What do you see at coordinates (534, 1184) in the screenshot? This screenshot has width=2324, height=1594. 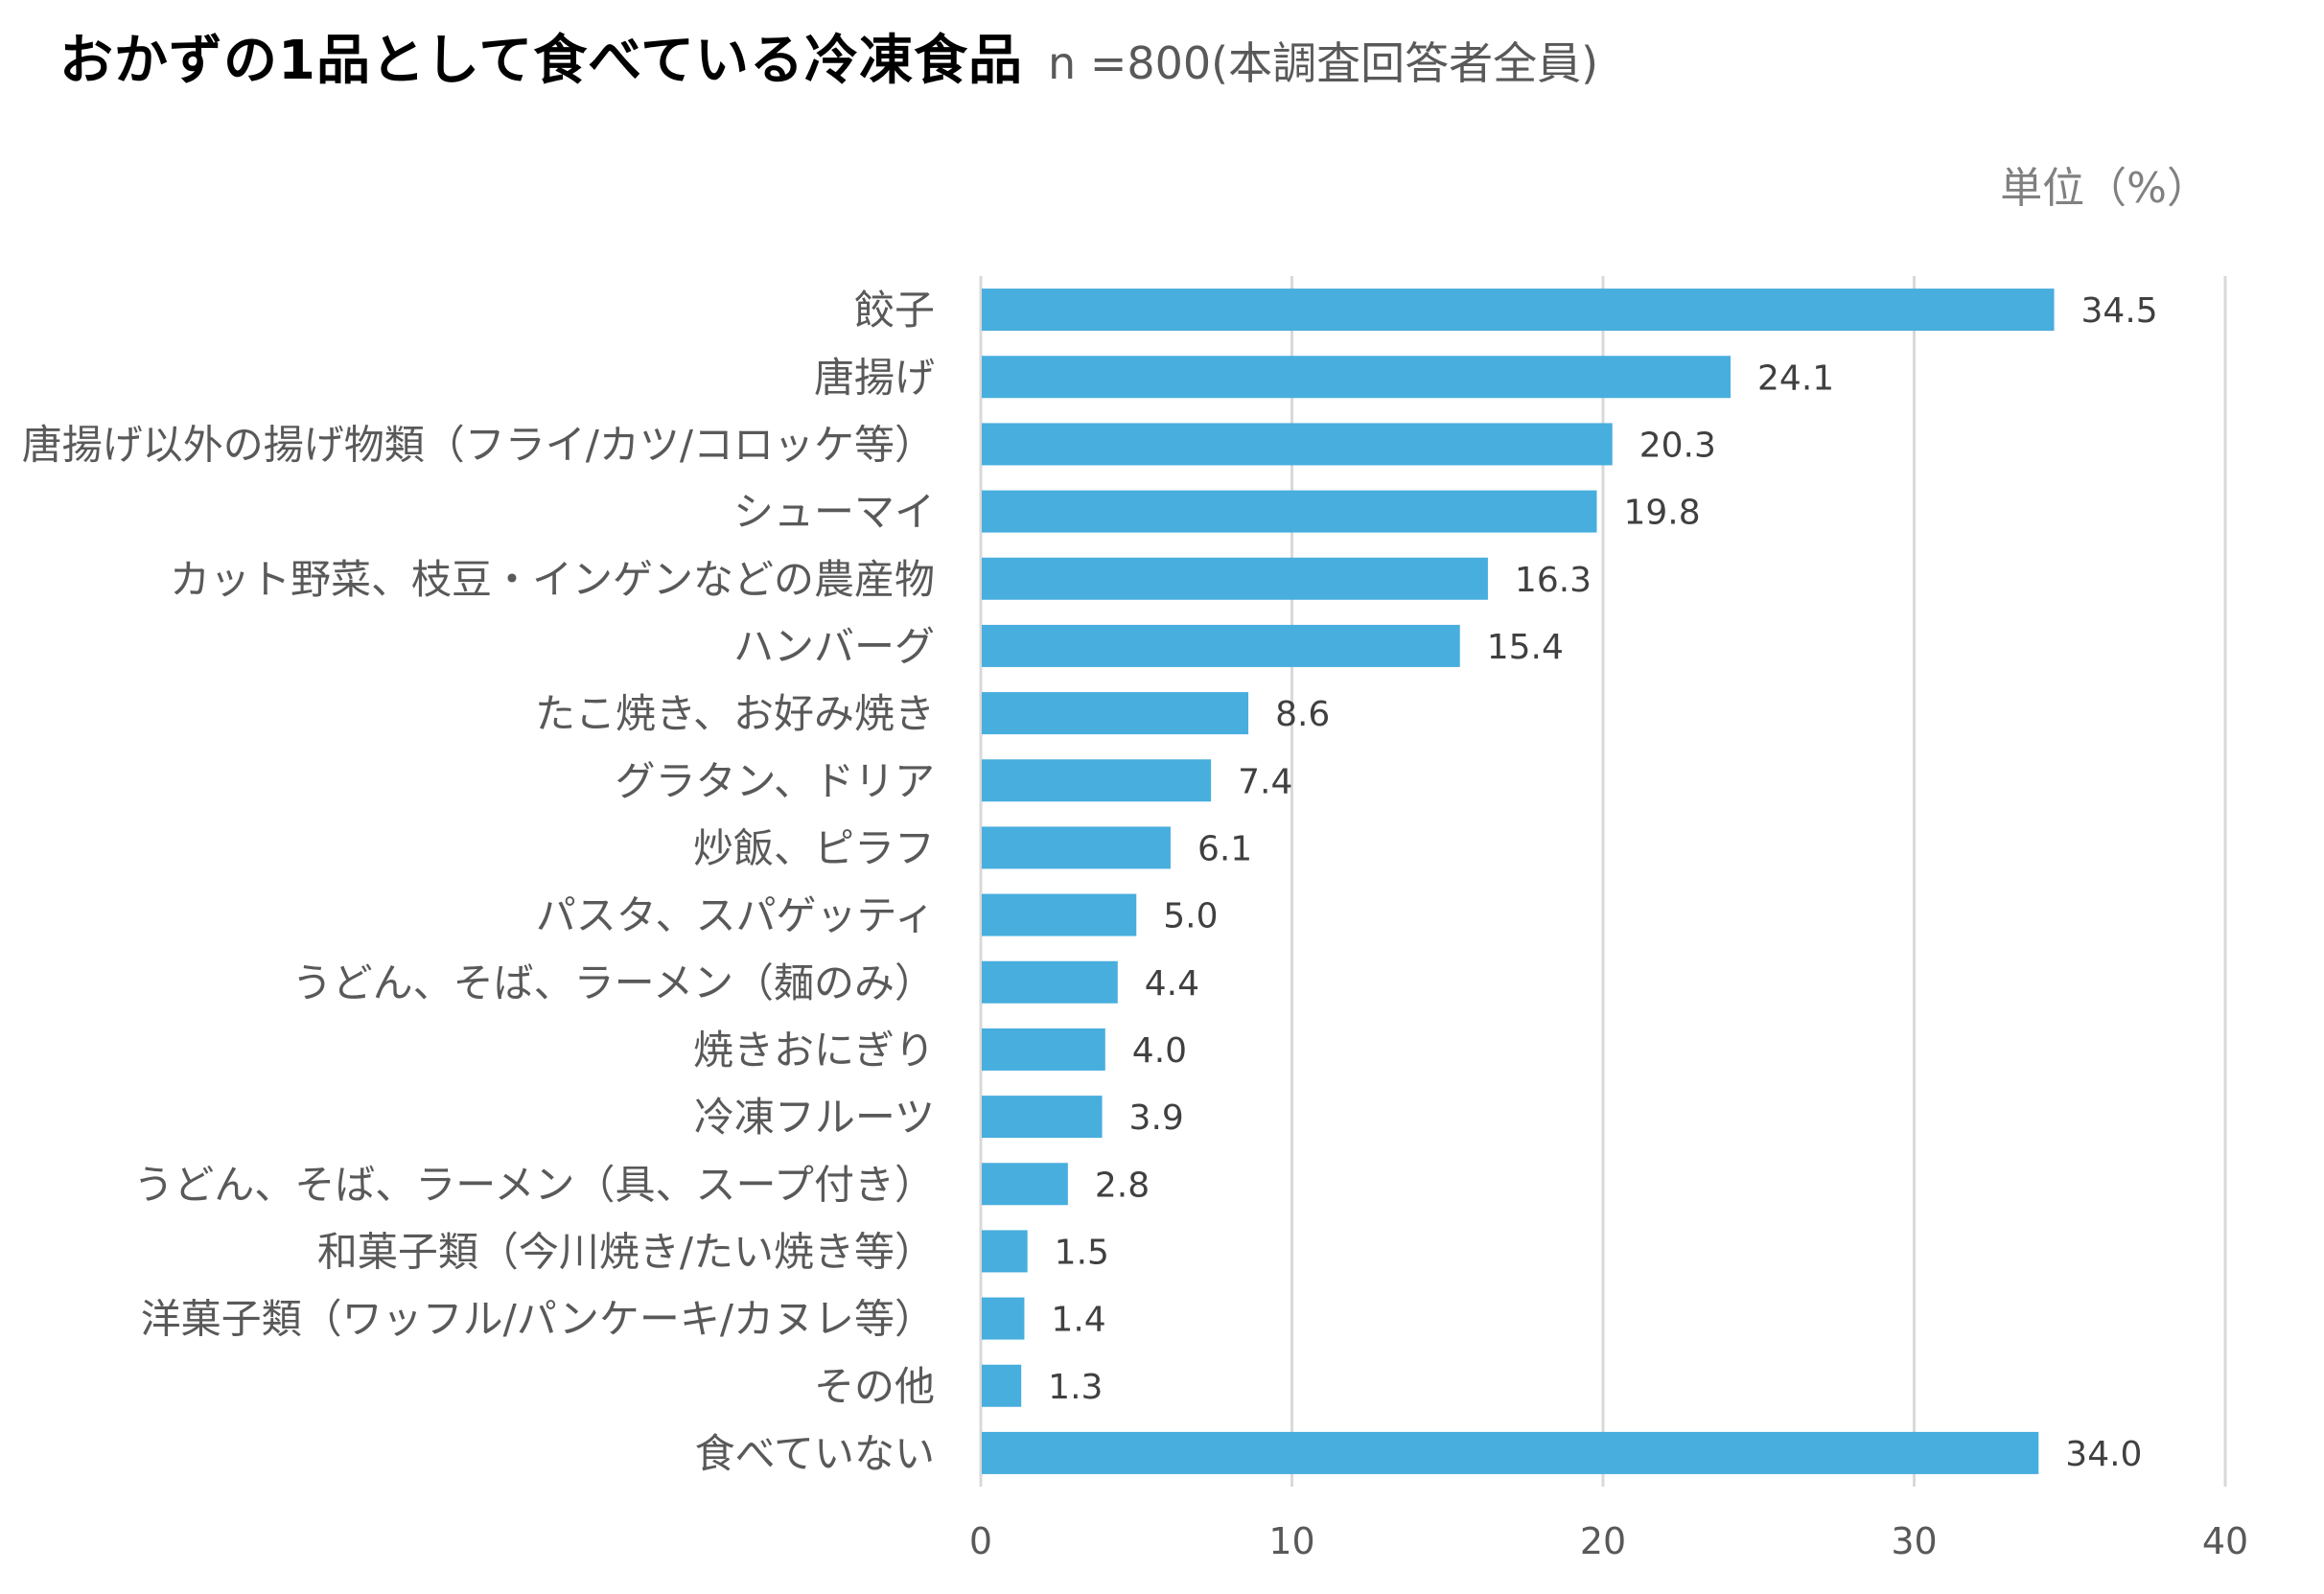 I see `category-label: うどん、そば、ラーメン（具、スープ付き）` at bounding box center [534, 1184].